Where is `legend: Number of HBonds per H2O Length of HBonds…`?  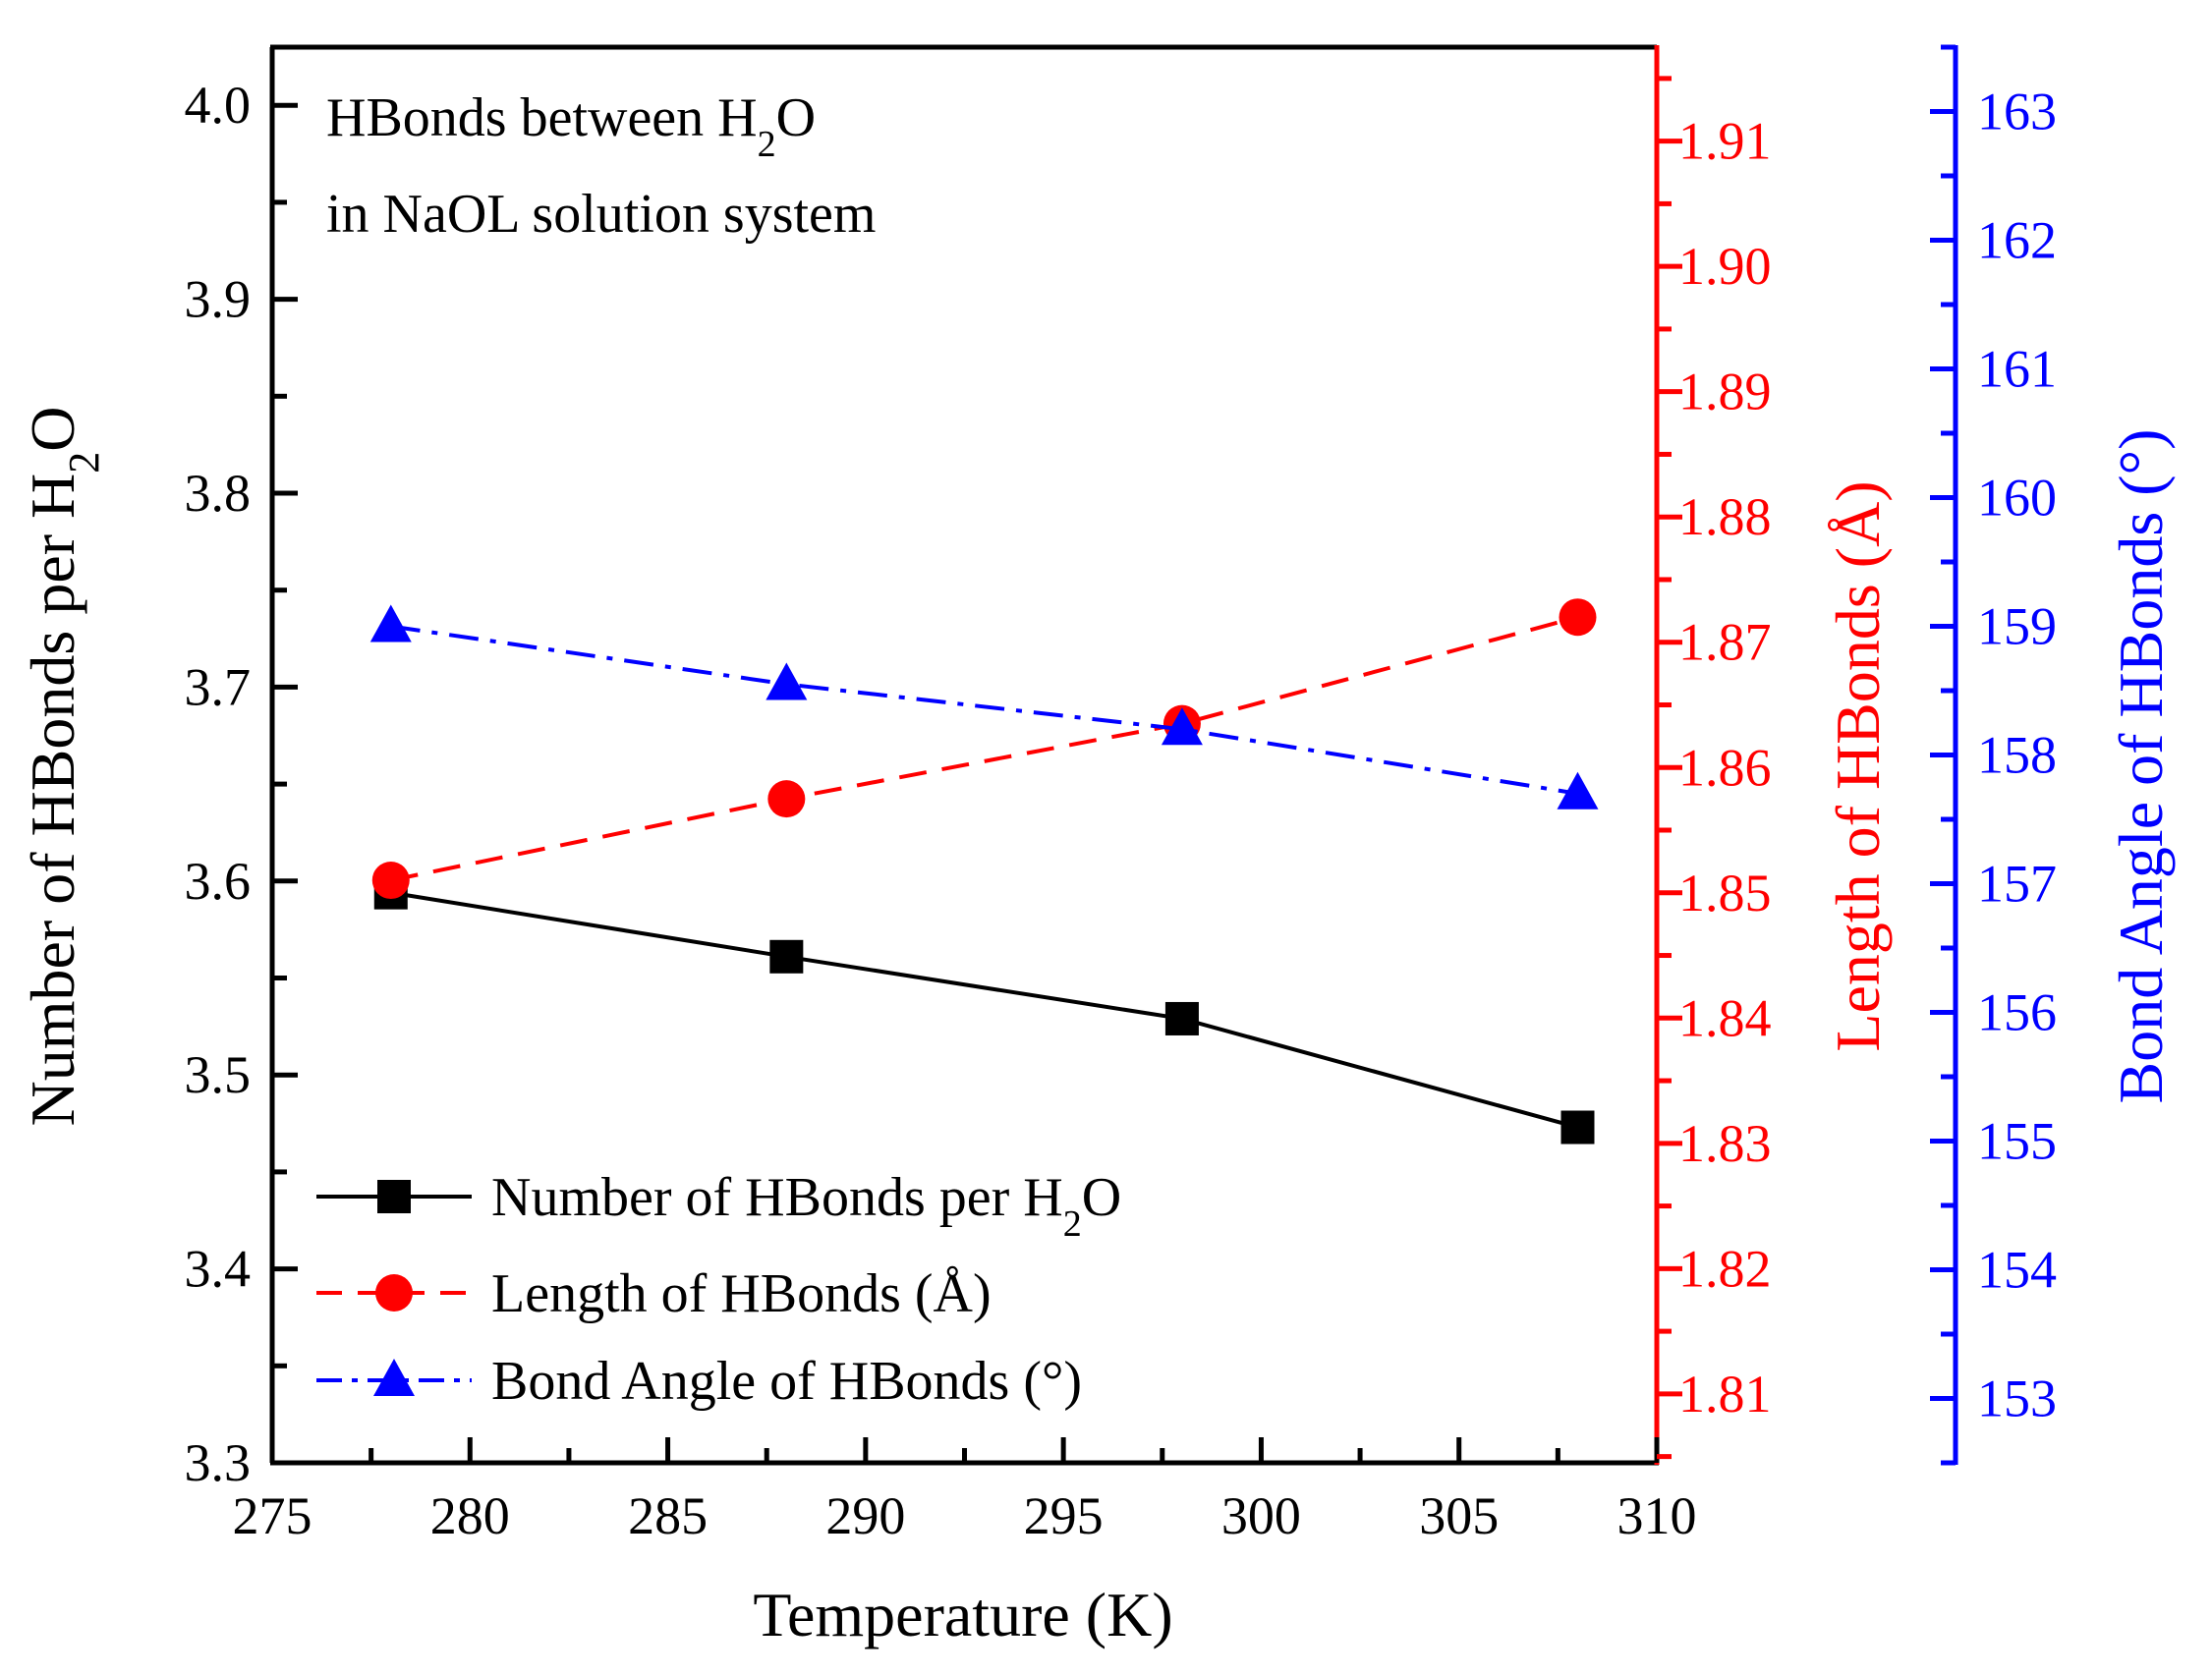
legend: Number of HBonds per H2O Length of HBonds… is located at coordinates (718, 1289).